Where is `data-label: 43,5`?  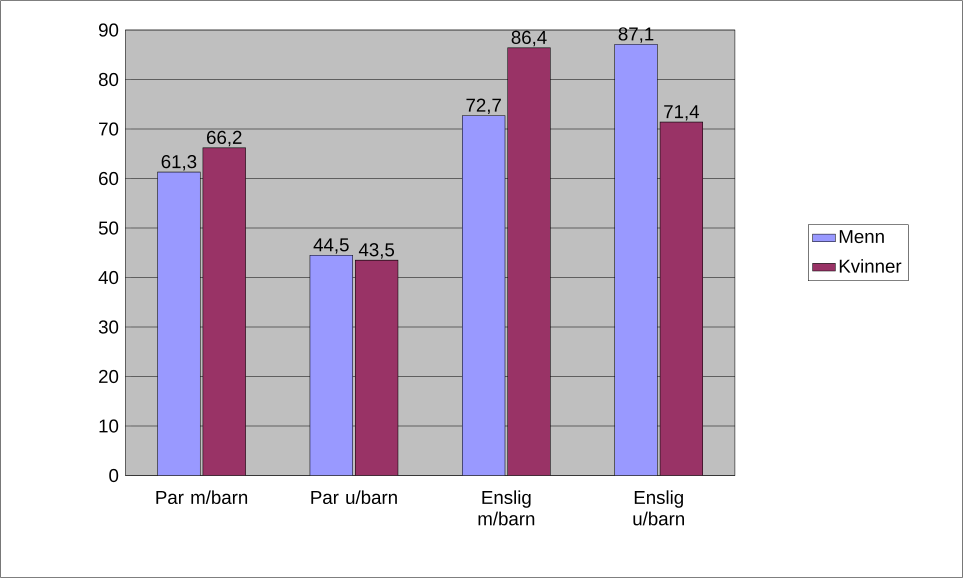
data-label: 43,5 is located at coordinates (376, 250).